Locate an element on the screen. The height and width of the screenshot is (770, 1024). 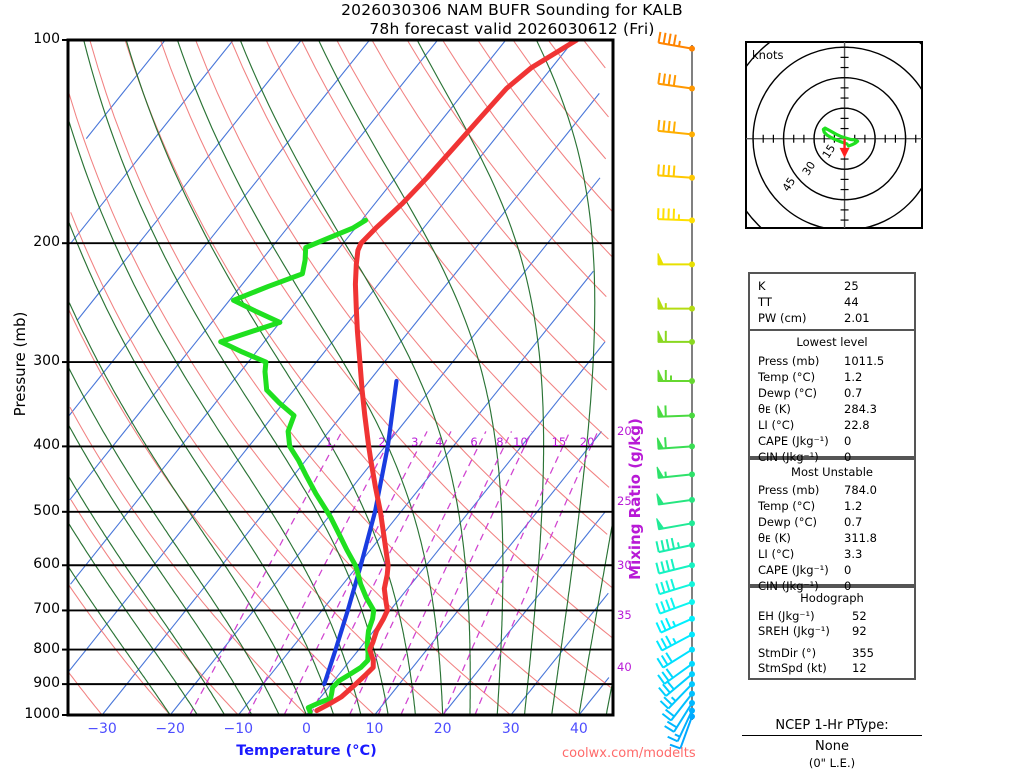
panel-row-value: 784.0 is located at coordinates (860, 490).